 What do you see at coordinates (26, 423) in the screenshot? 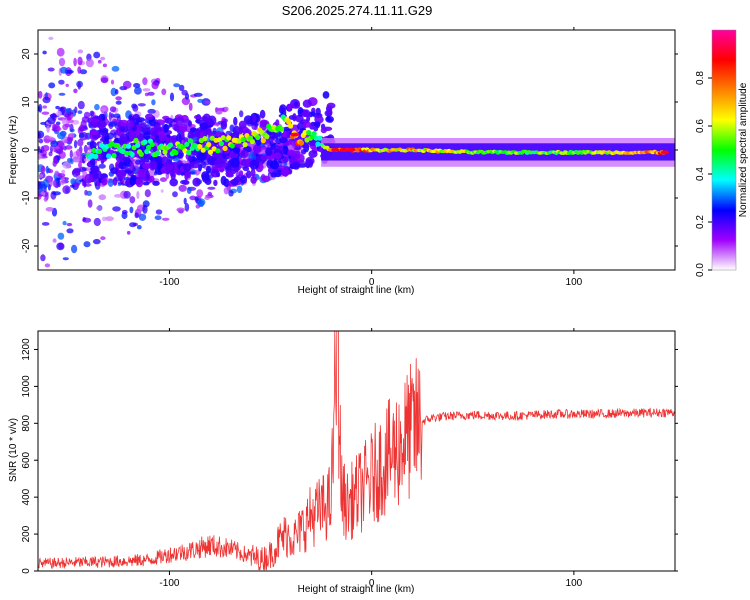
I see `snr-ytick-label: 800` at bounding box center [26, 423].